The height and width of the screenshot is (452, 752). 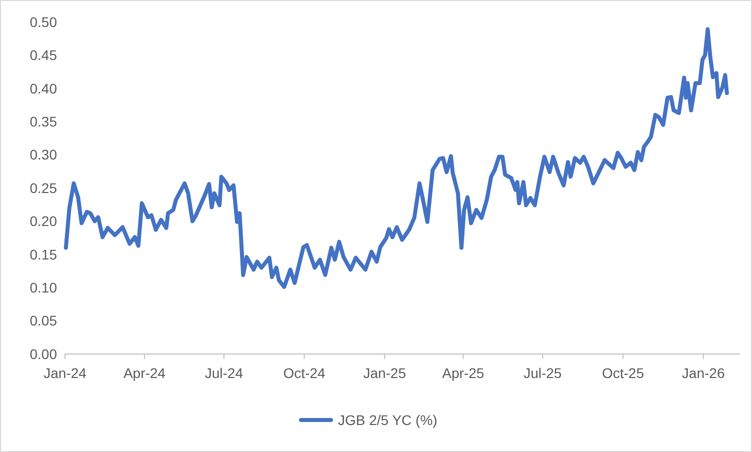 I want to click on y-tick-label: 0.15, so click(x=44, y=254).